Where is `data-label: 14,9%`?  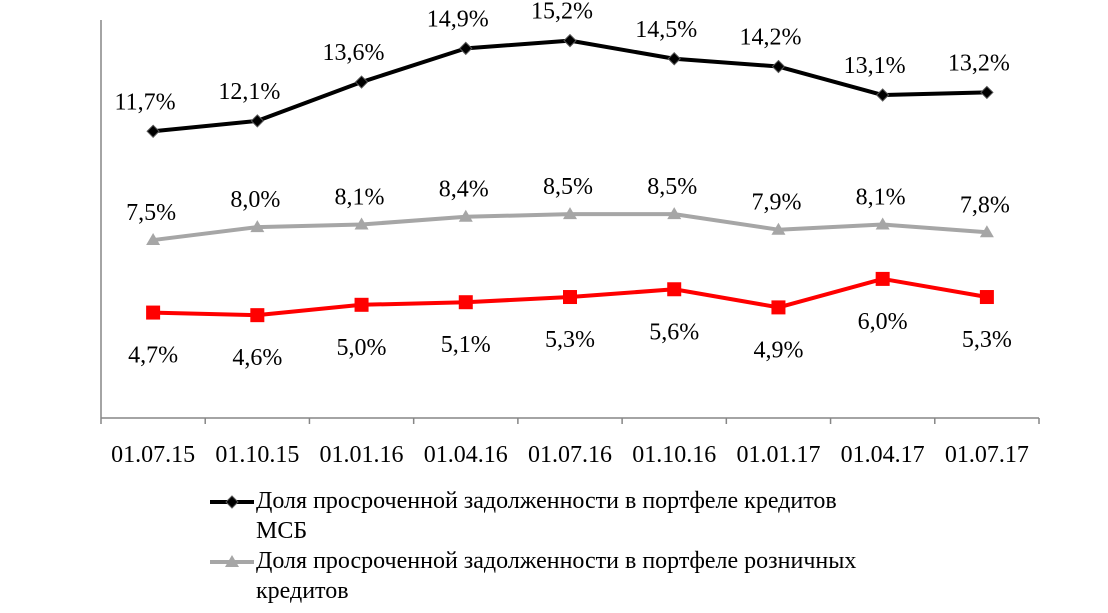
data-label: 14,9% is located at coordinates (458, 19).